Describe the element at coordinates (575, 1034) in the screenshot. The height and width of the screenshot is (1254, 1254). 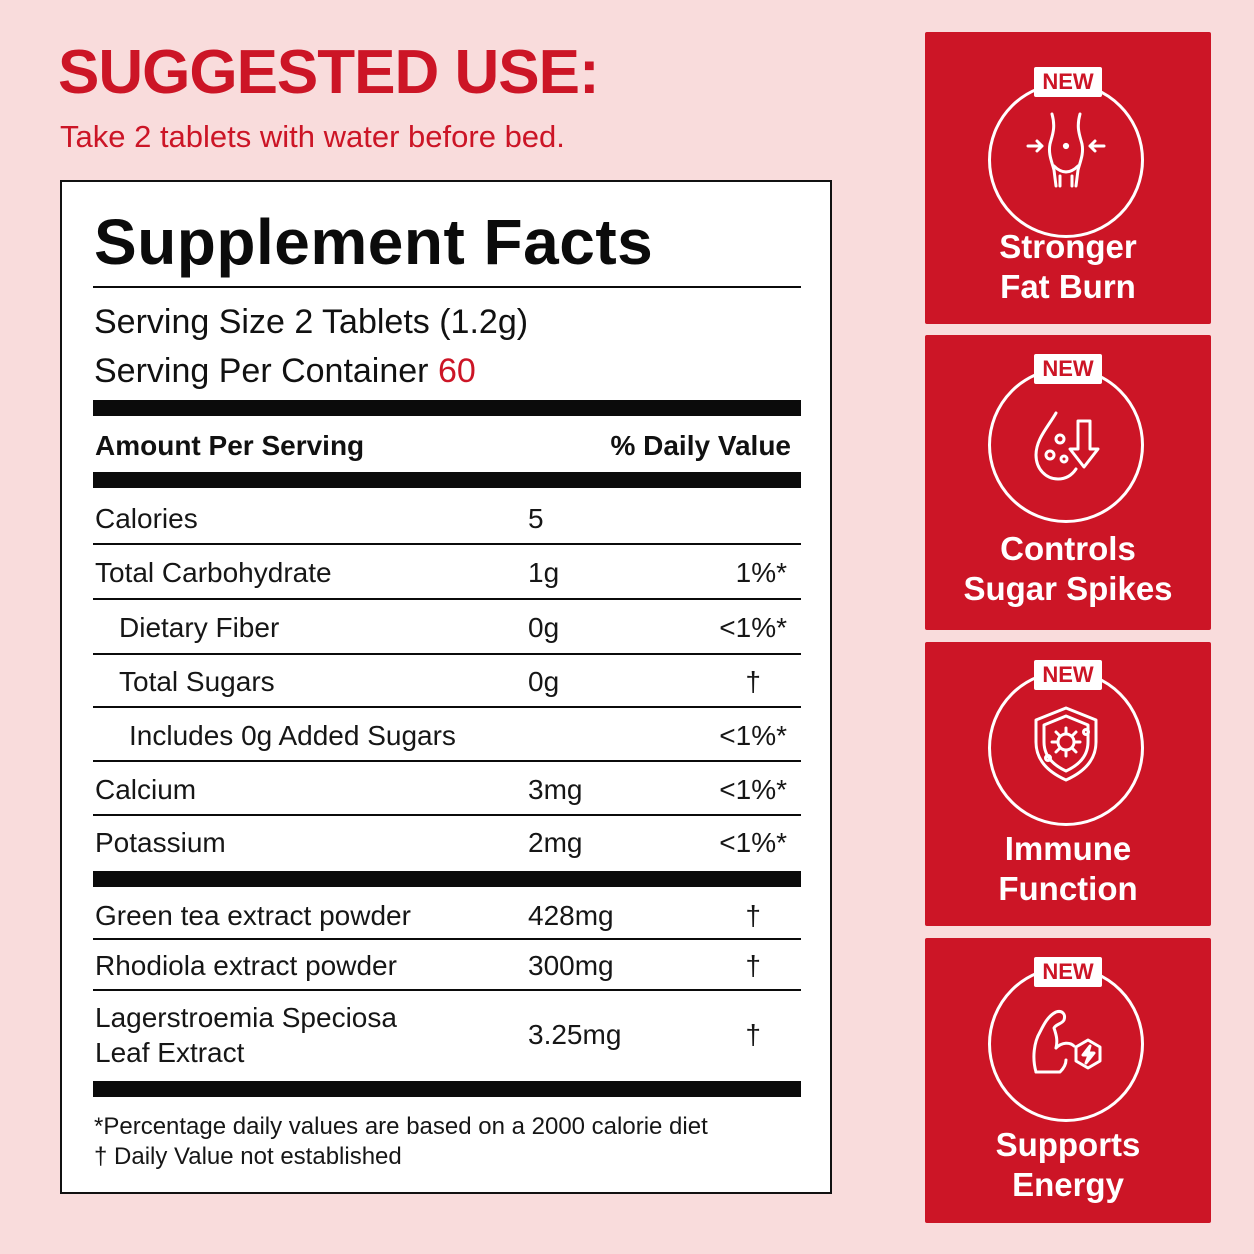
I see `ingredient-amount: 3.25mg` at that location.